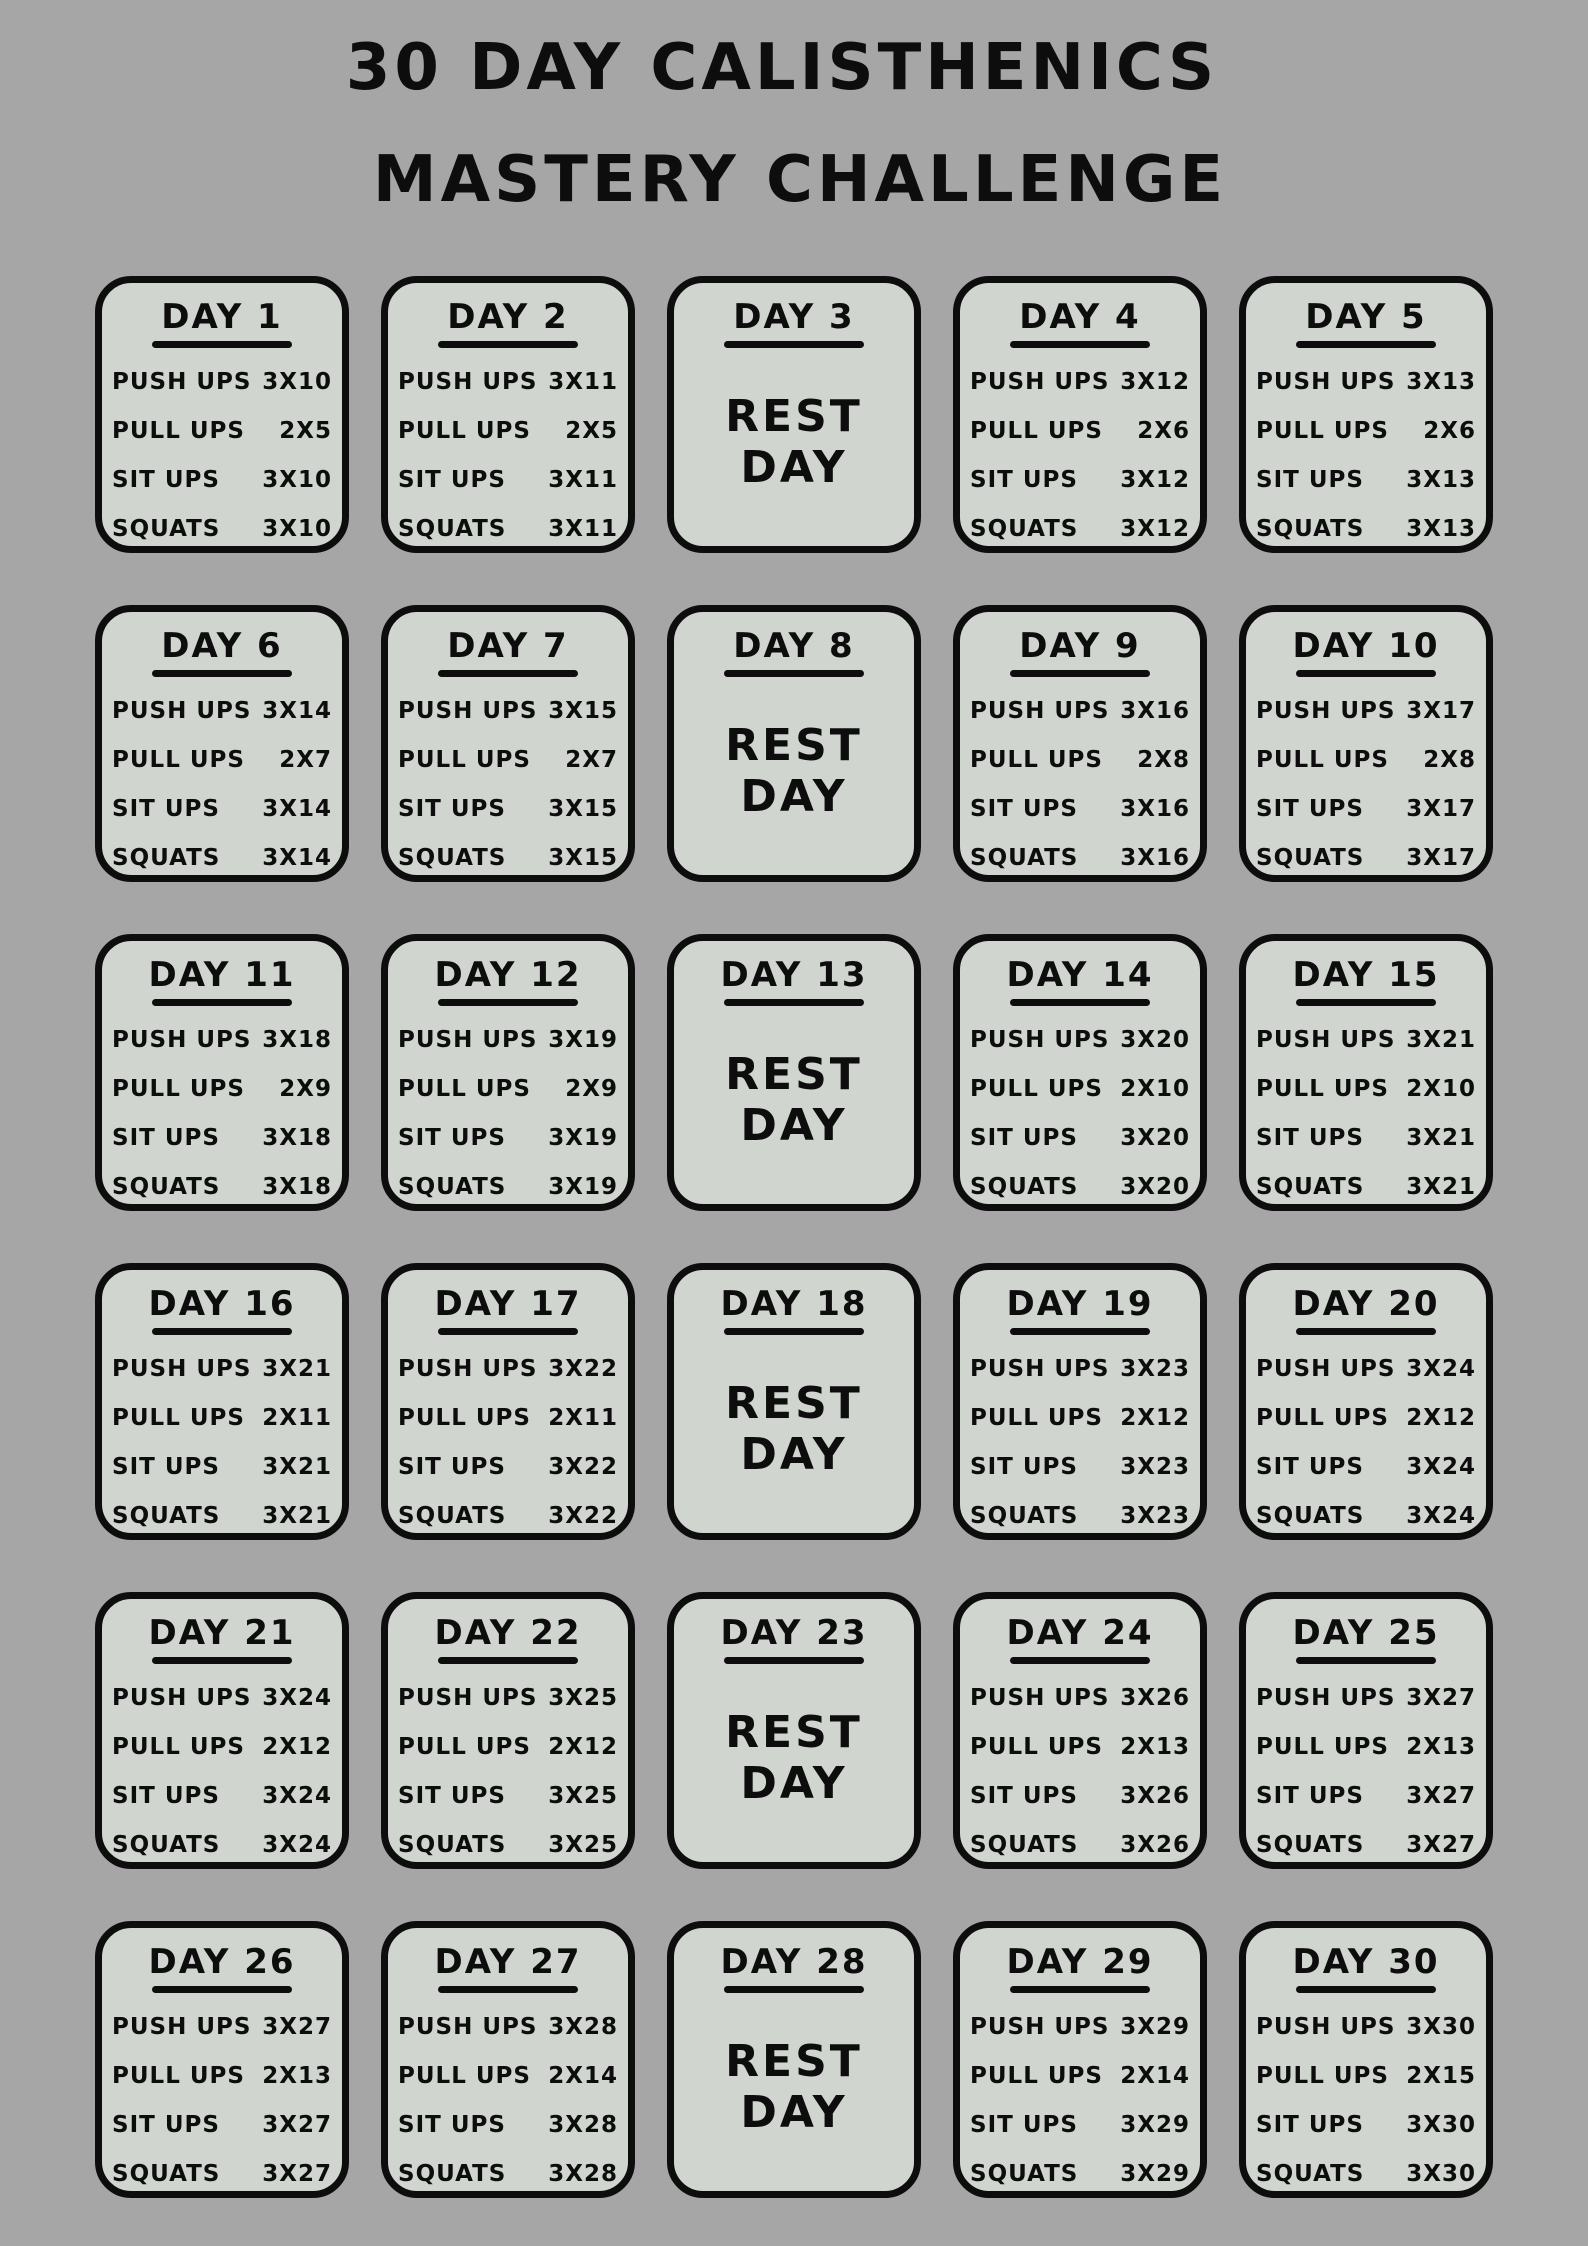  What do you see at coordinates (1366, 1962) in the screenshot?
I see `day-label: DAY 30` at bounding box center [1366, 1962].